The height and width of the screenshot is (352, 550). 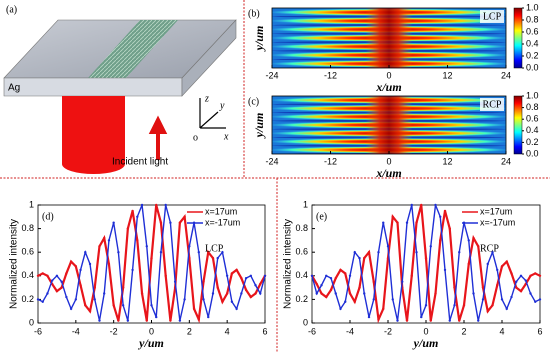 I want to click on material-label: Ag, so click(x=14, y=88).